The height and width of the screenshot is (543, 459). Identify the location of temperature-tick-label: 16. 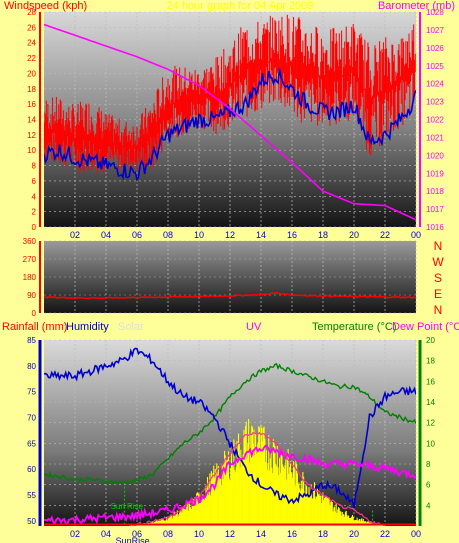
(430, 381).